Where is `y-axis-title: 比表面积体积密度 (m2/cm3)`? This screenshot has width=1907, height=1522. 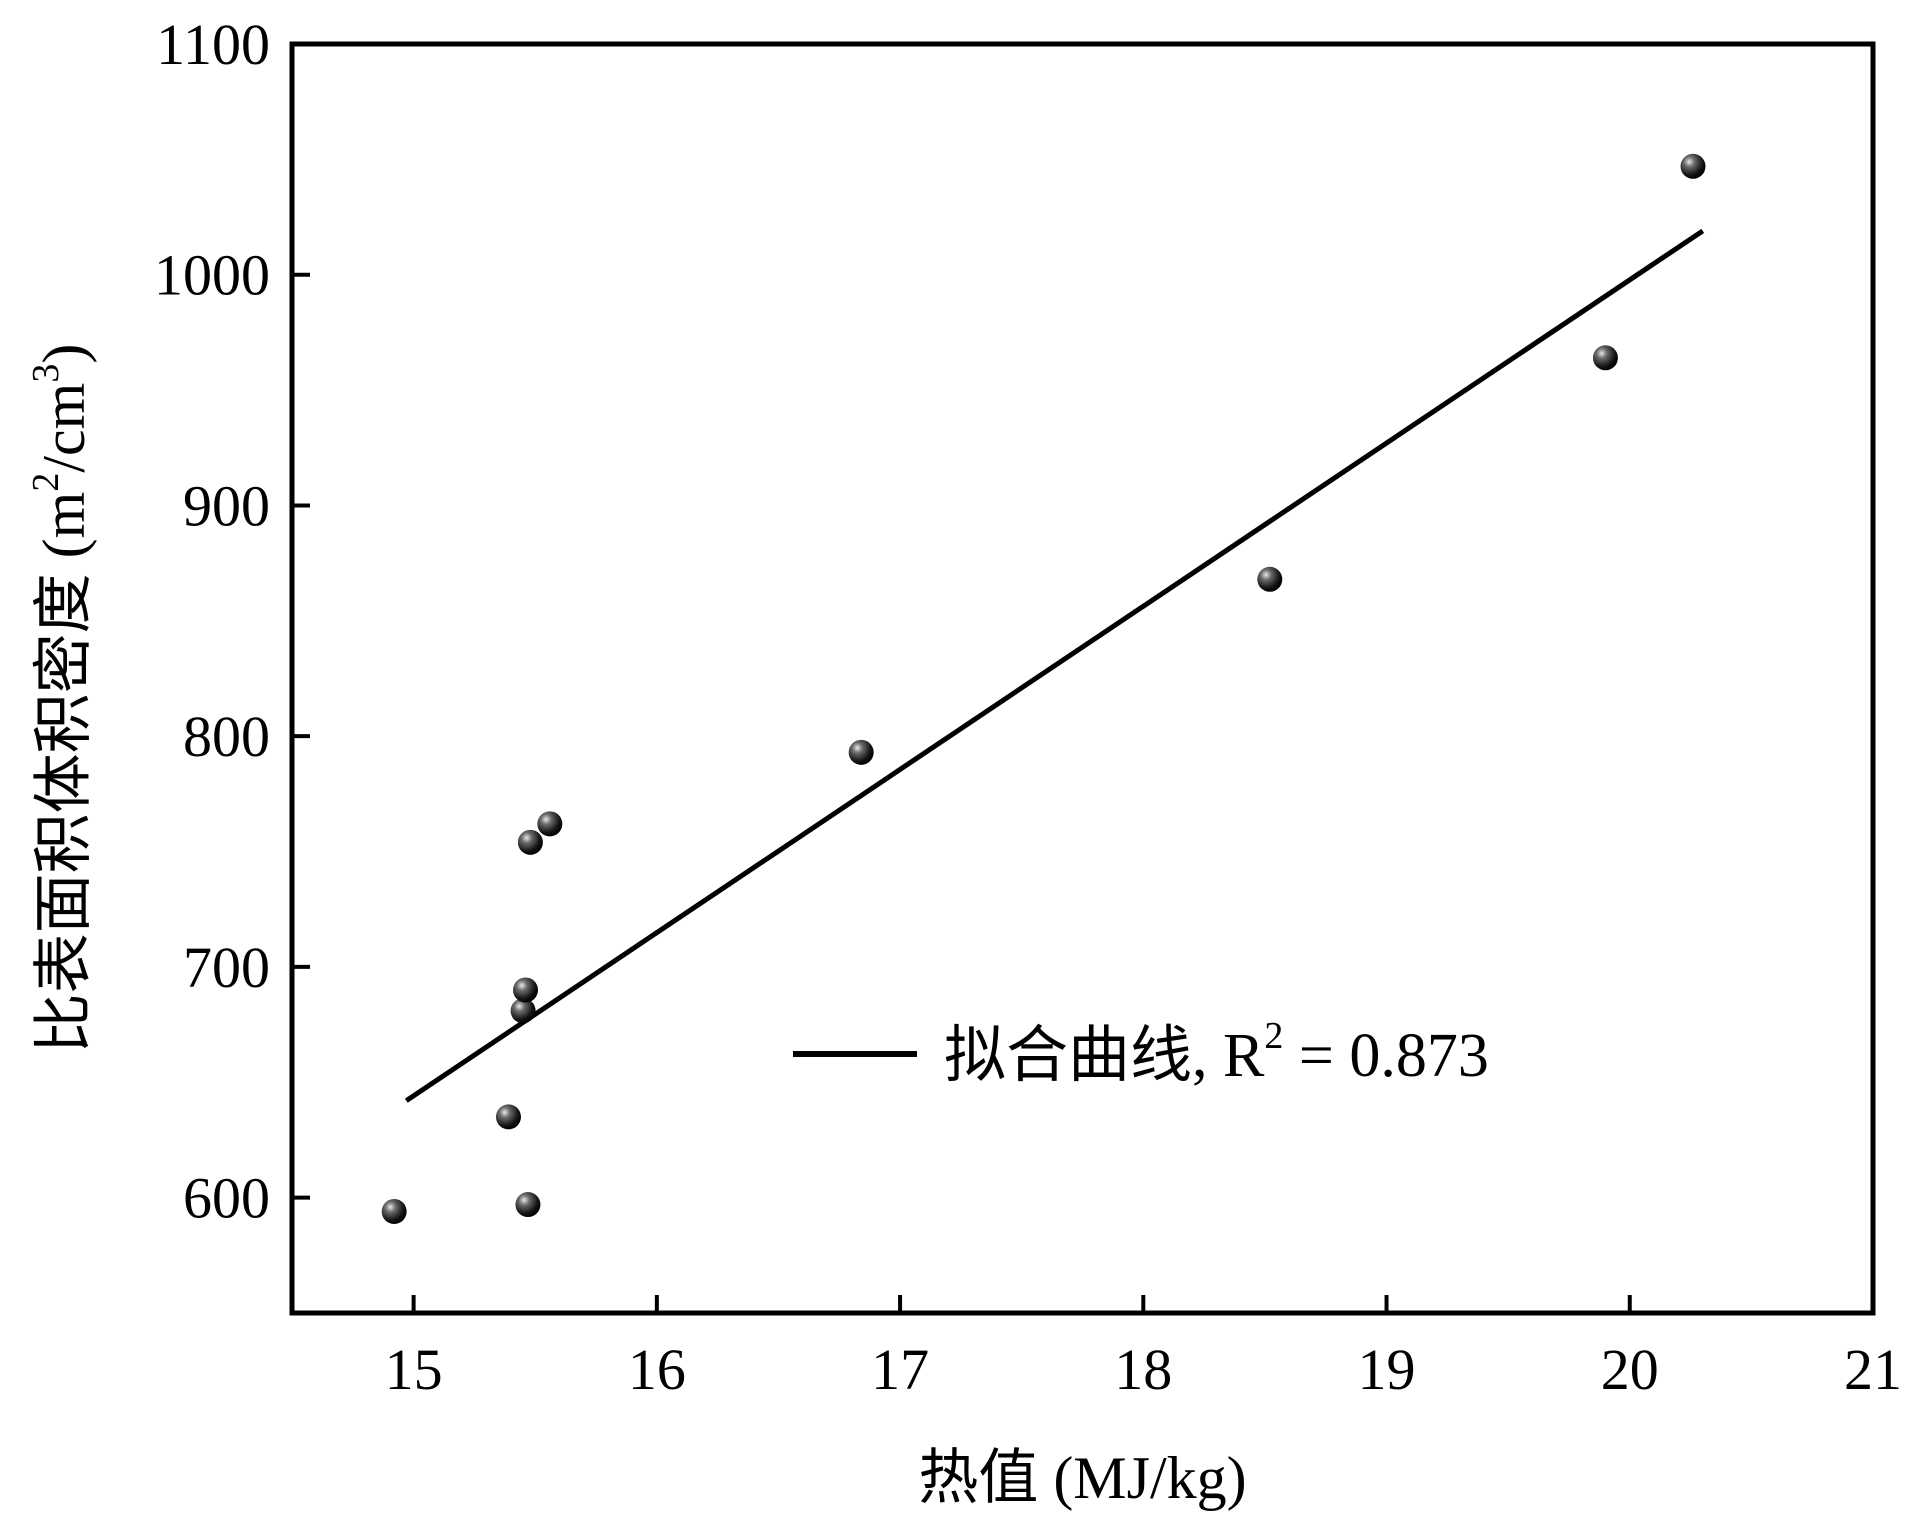
y-axis-title: 比表面积体积密度 (m2/cm3) is located at coordinates (61, 699).